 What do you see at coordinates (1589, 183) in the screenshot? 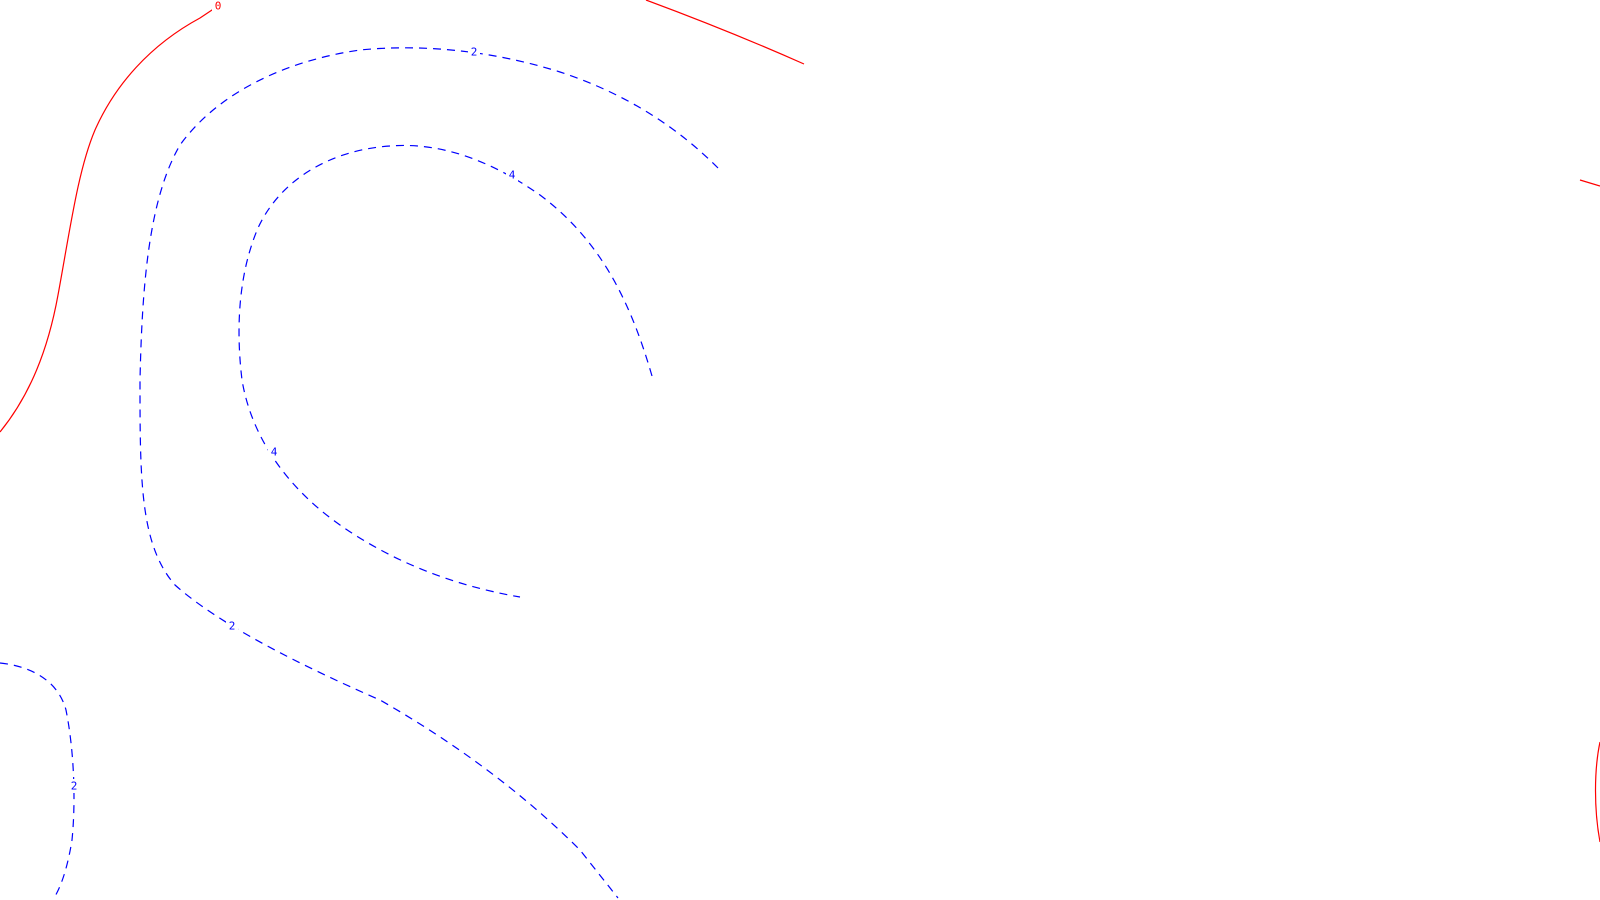
I see `zero-contour-right-upper` at bounding box center [1589, 183].